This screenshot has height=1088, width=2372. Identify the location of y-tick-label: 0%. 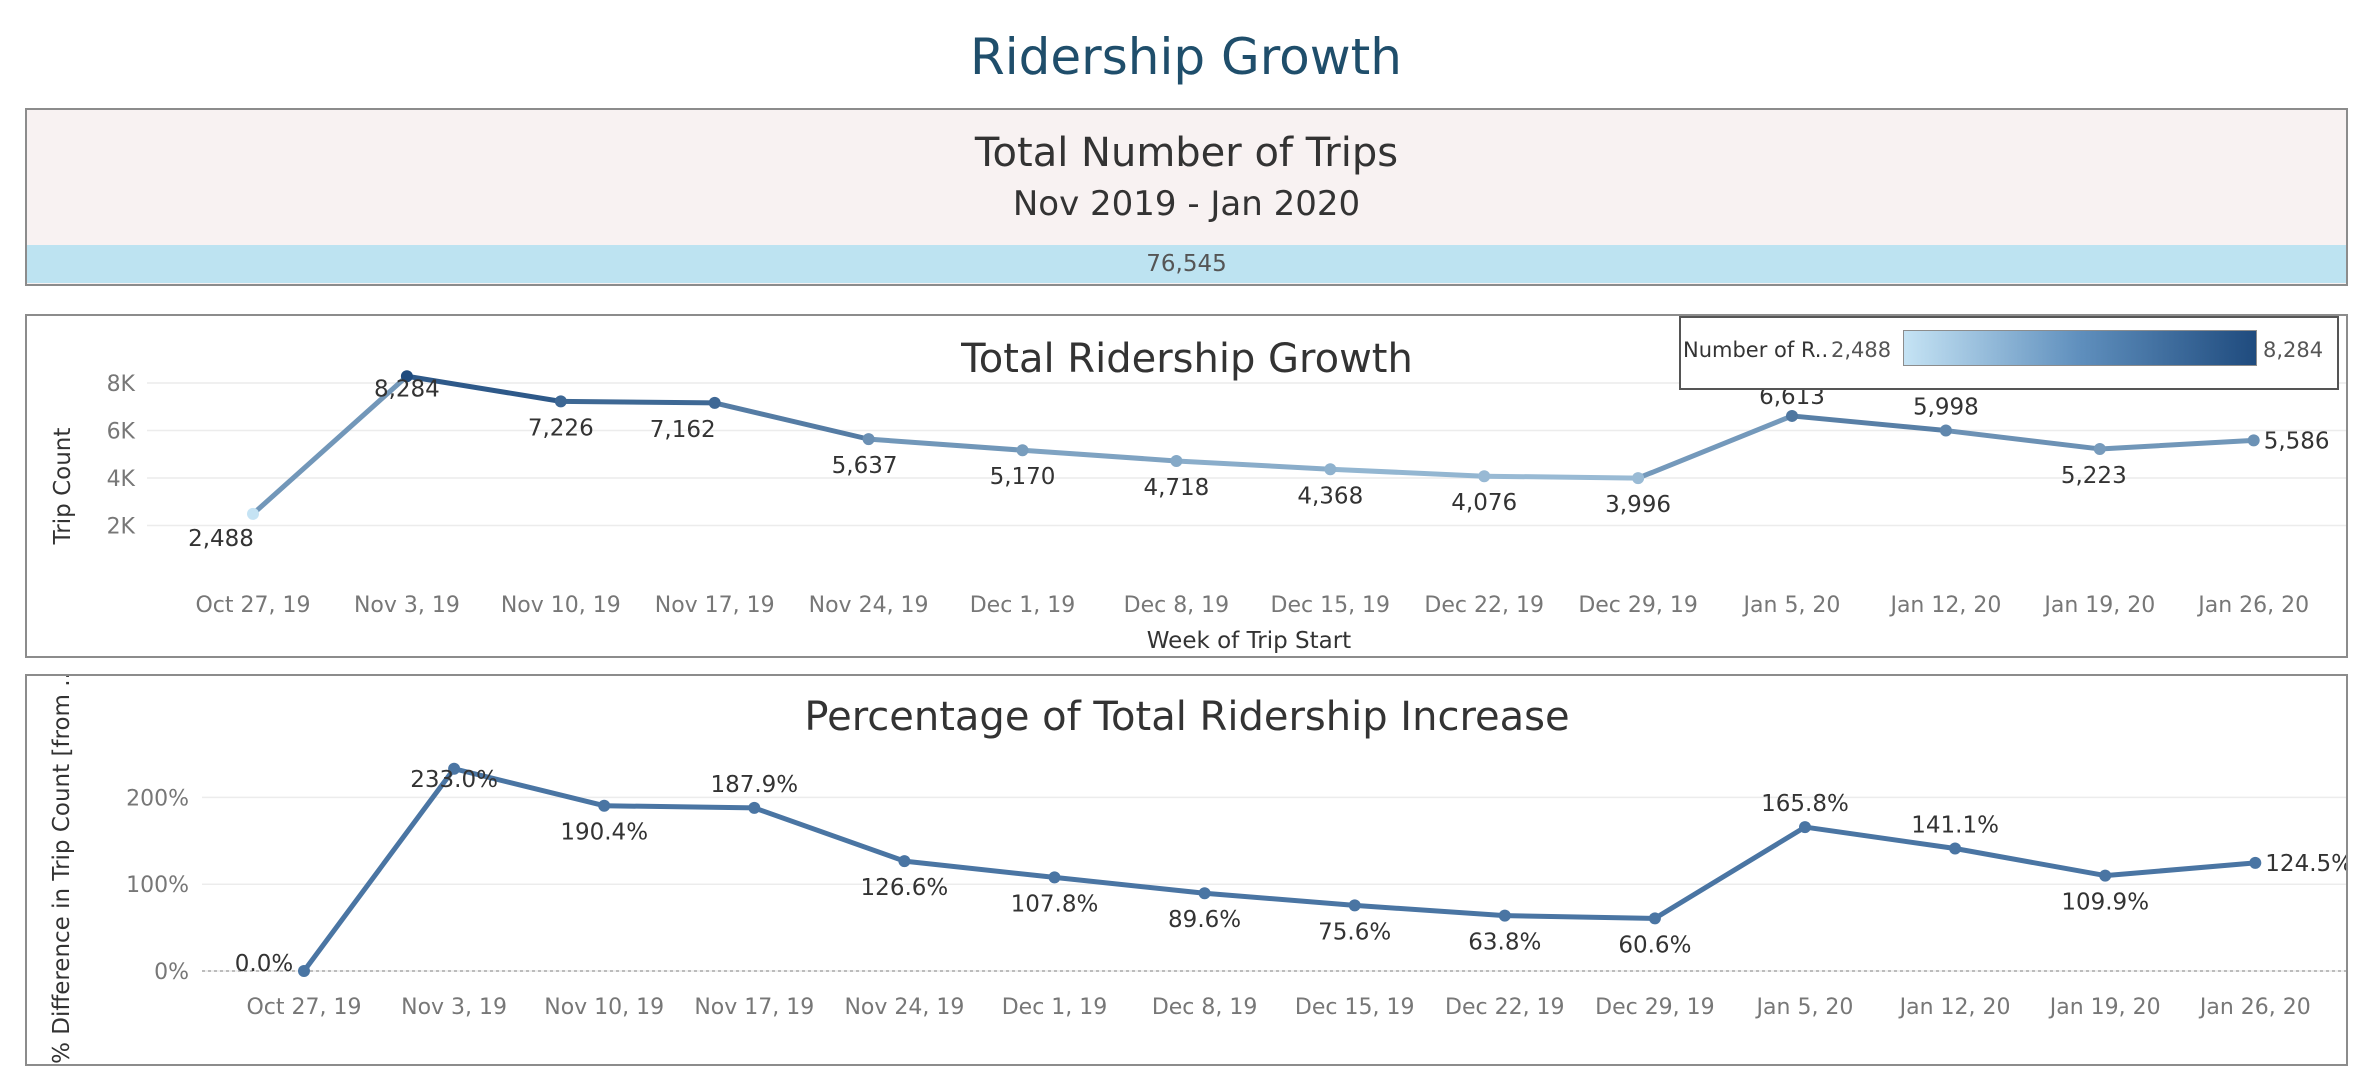
(171, 972).